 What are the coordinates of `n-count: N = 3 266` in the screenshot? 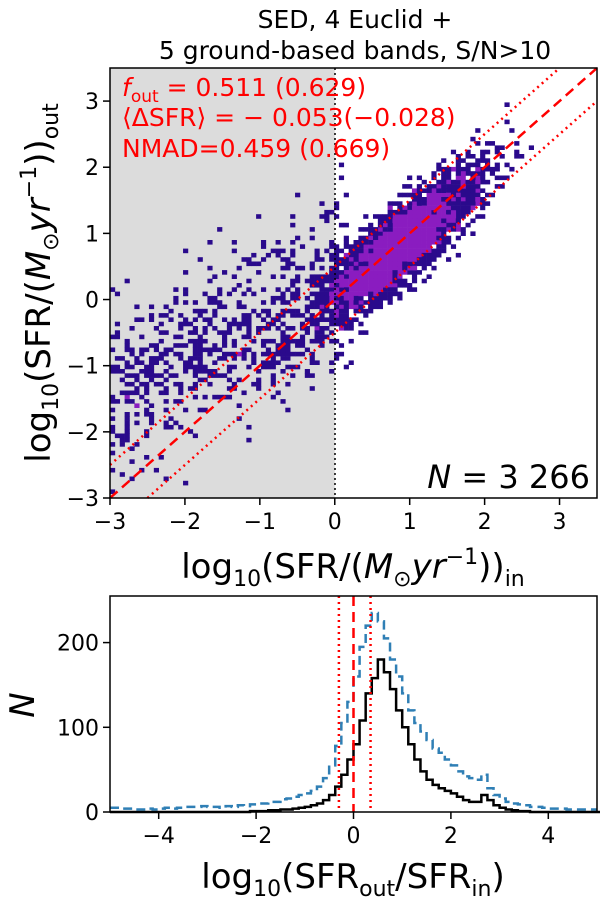 It's located at (508, 477).